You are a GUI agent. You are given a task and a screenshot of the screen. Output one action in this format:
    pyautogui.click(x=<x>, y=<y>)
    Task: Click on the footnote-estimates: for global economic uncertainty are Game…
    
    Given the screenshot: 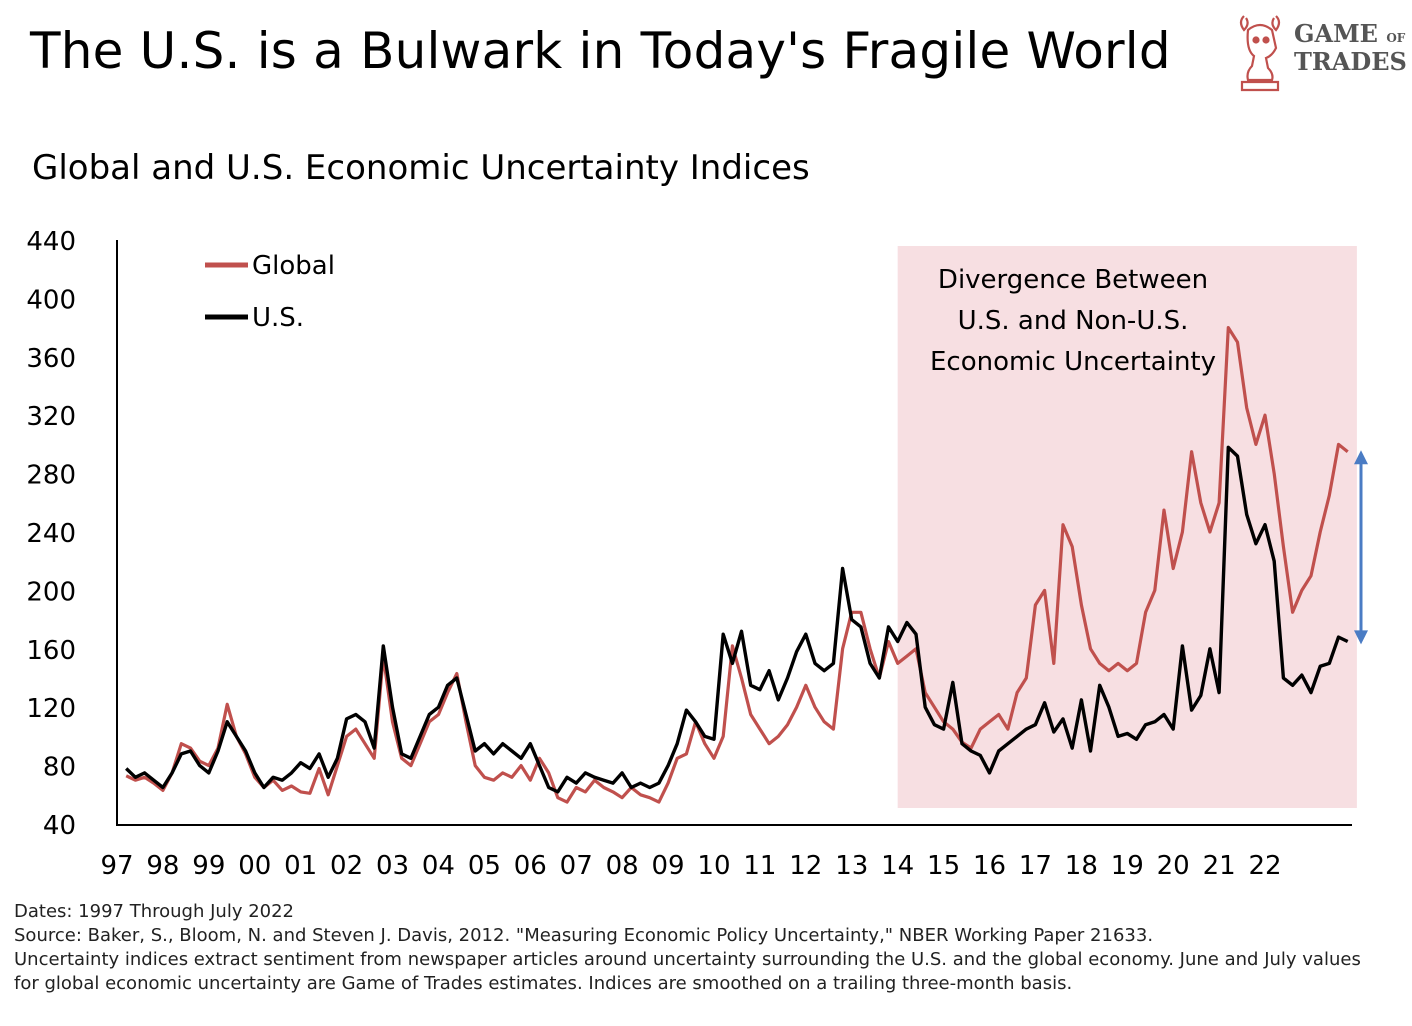 What is the action you would take?
    pyautogui.click(x=543, y=983)
    